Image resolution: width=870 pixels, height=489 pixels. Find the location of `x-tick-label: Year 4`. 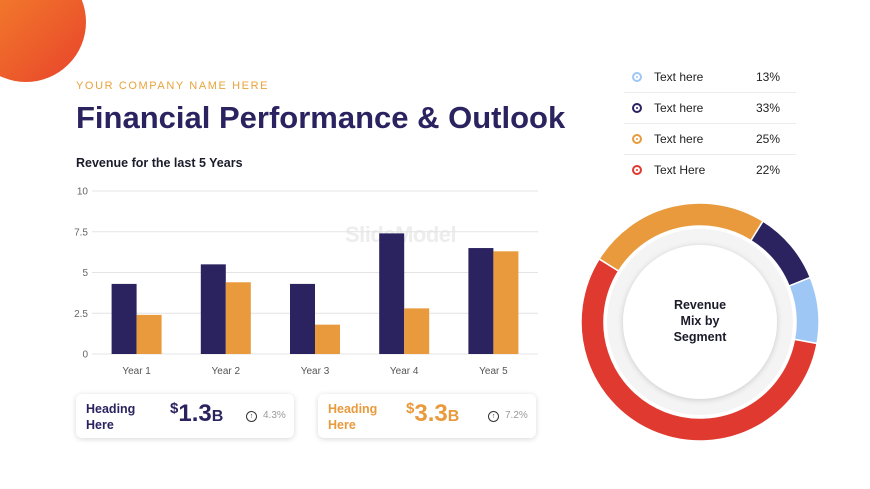

x-tick-label: Year 4 is located at coordinates (404, 371).